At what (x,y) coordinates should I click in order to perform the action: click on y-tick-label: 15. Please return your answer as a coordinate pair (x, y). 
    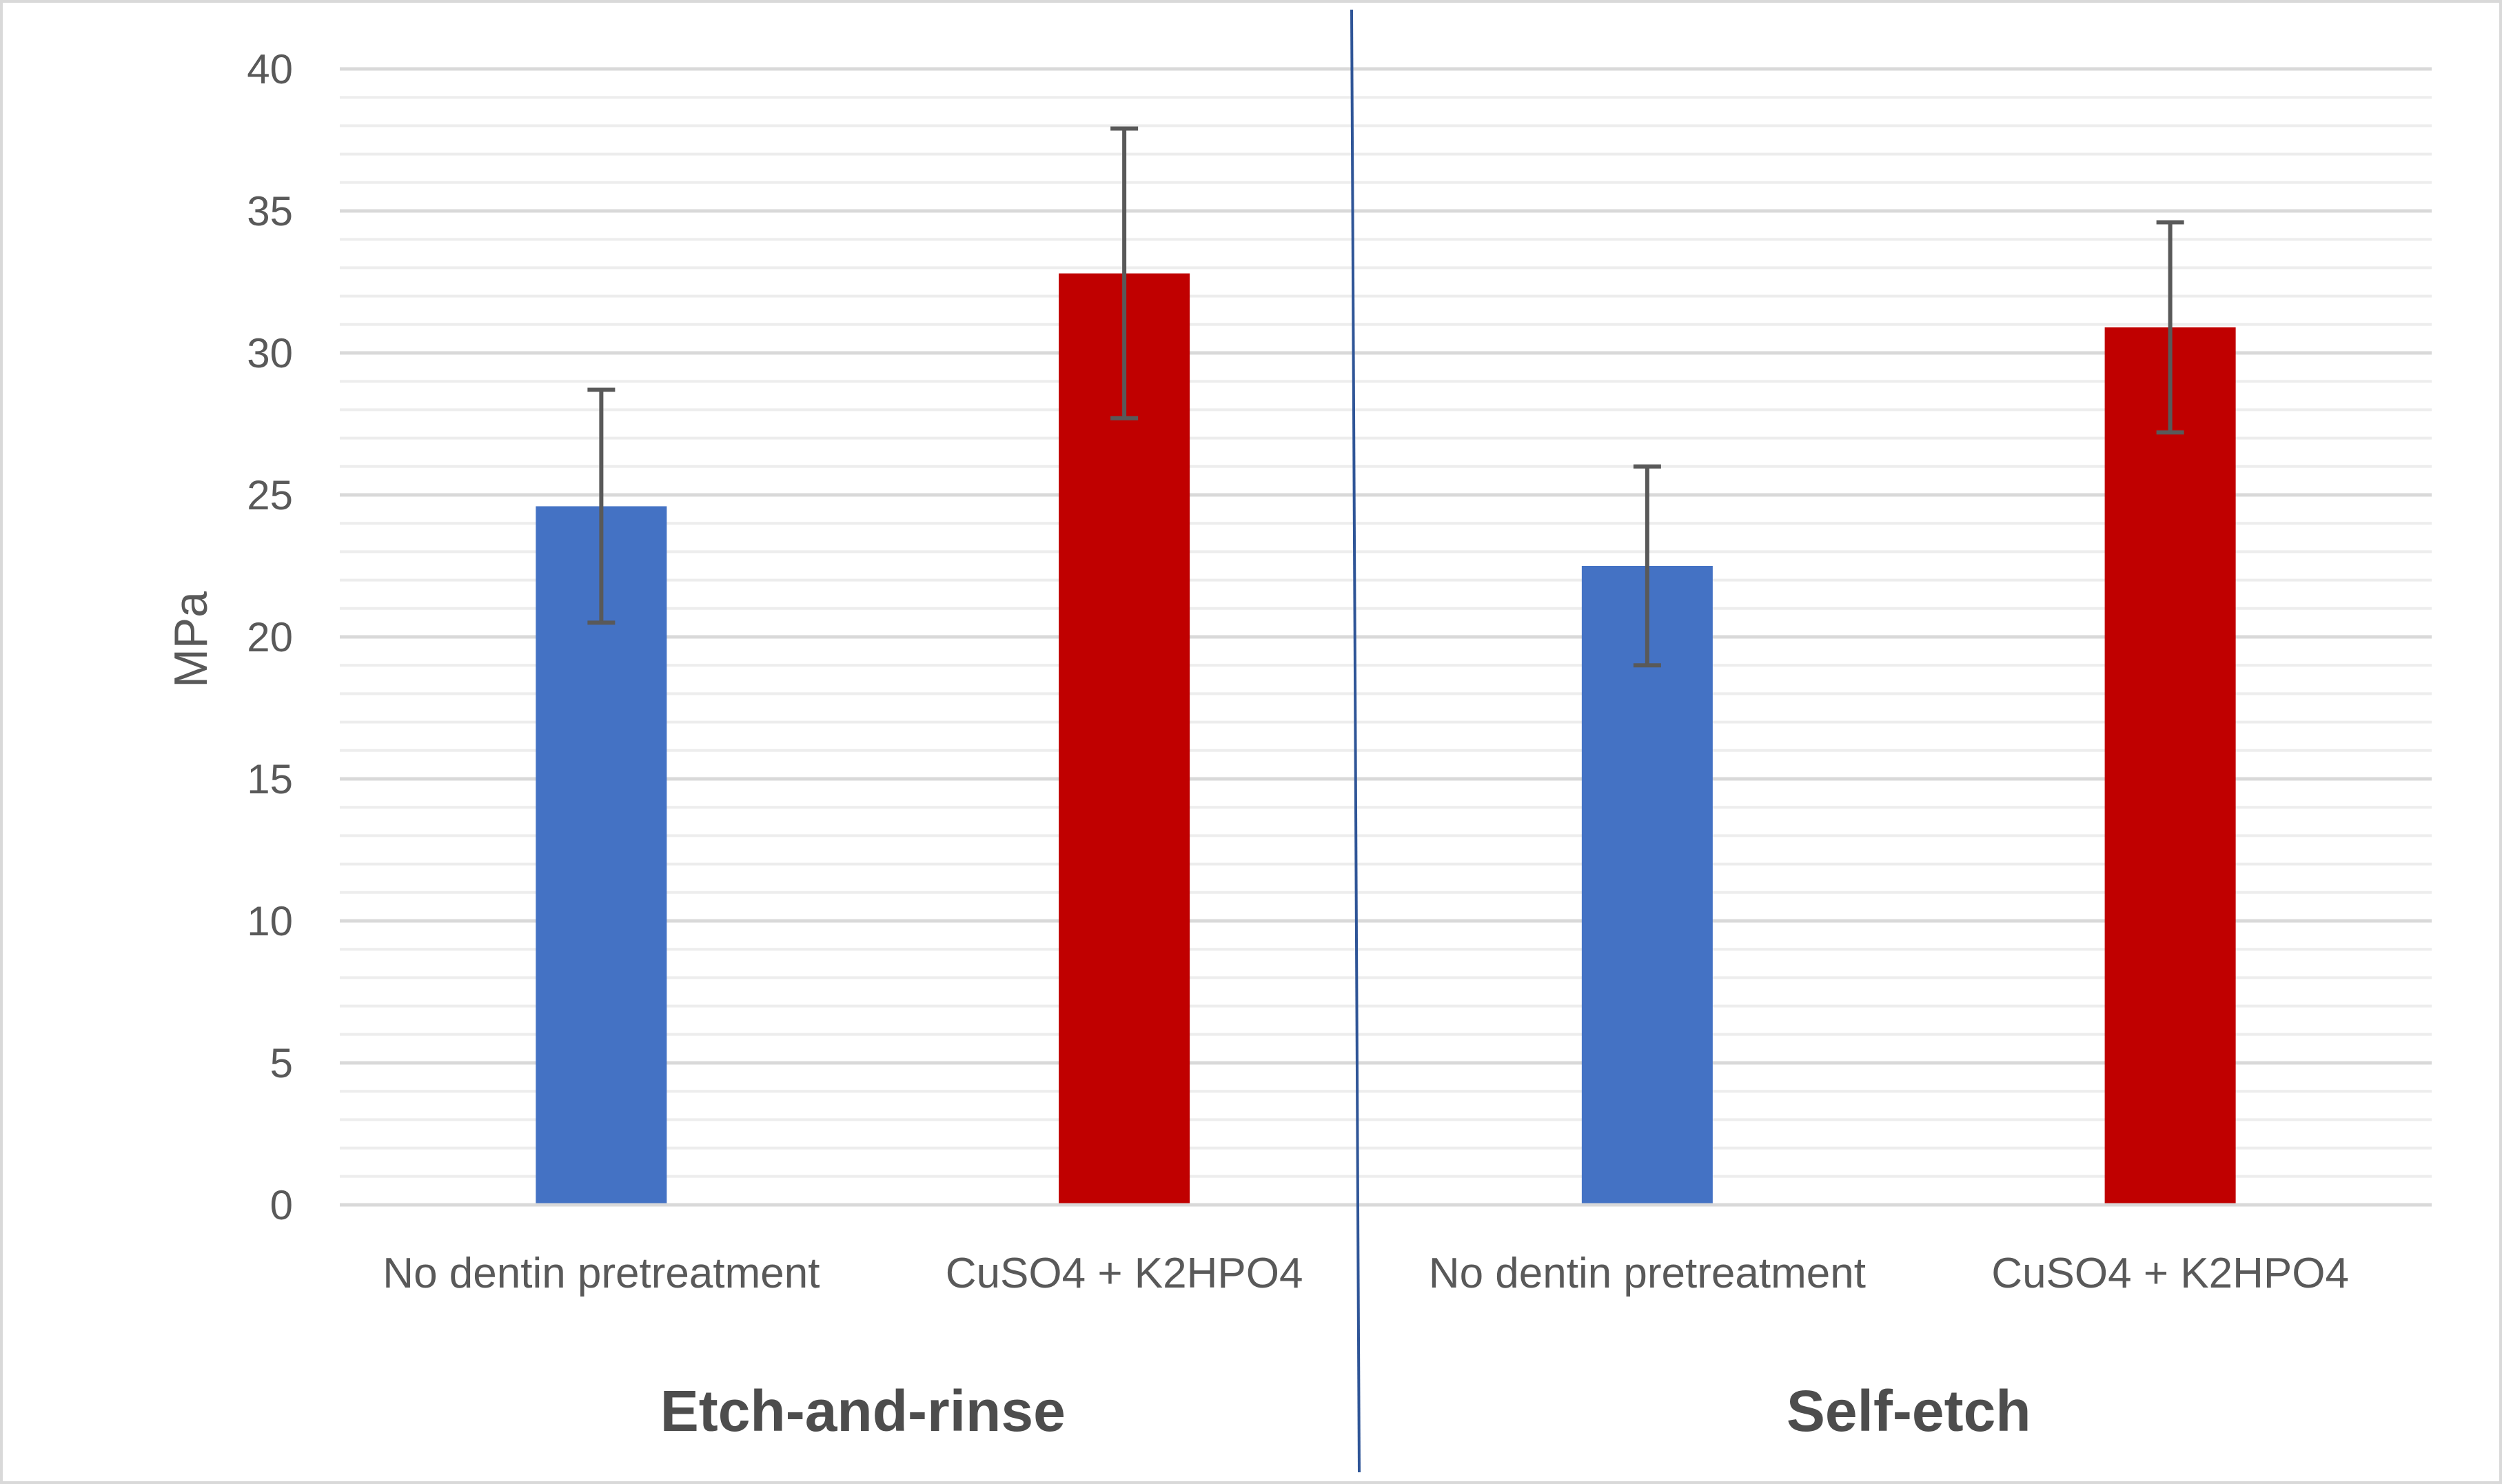
    Looking at the image, I should click on (270, 779).